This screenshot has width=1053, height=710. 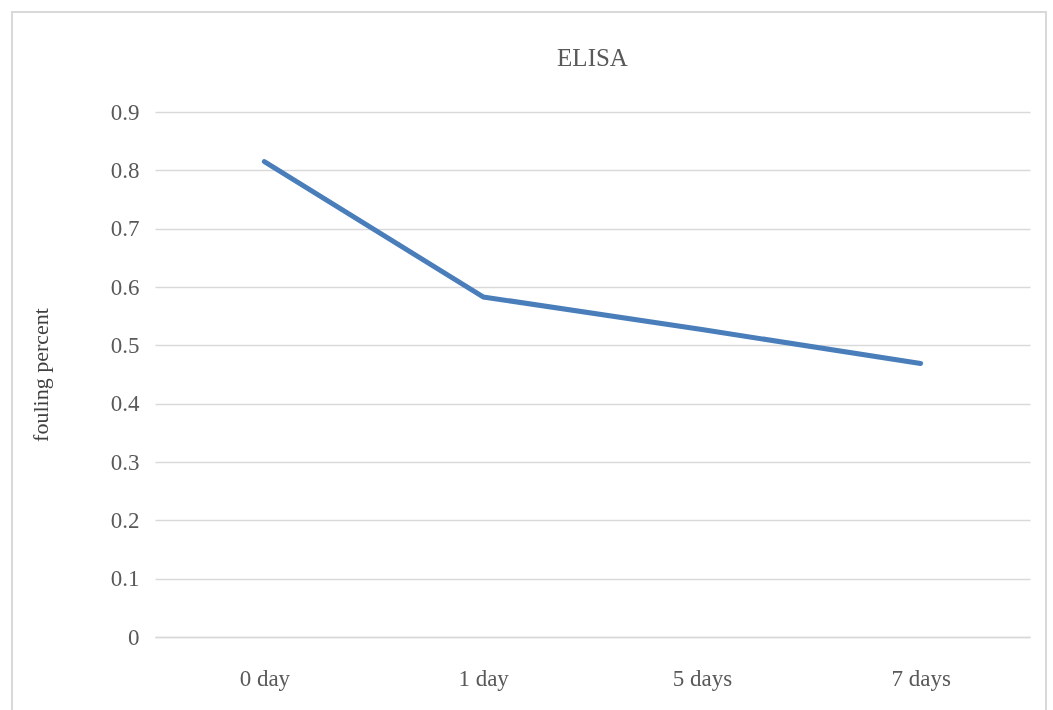 What do you see at coordinates (125, 287) in the screenshot?
I see `y-tick-label: 0.6` at bounding box center [125, 287].